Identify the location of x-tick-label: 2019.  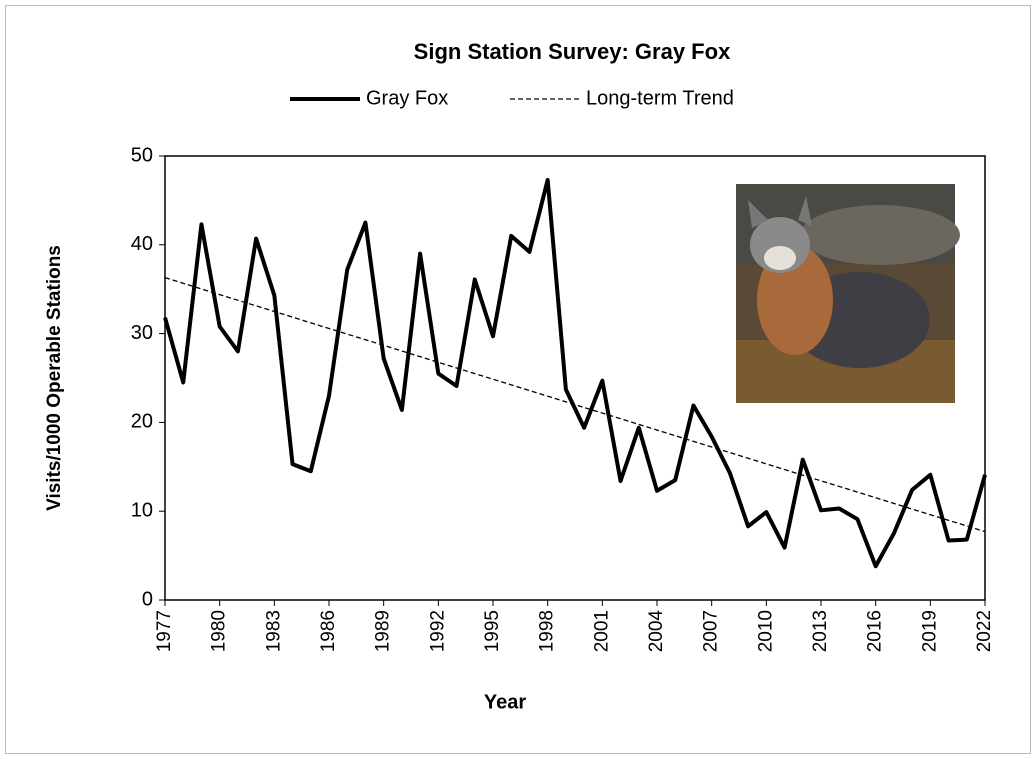
(929, 631).